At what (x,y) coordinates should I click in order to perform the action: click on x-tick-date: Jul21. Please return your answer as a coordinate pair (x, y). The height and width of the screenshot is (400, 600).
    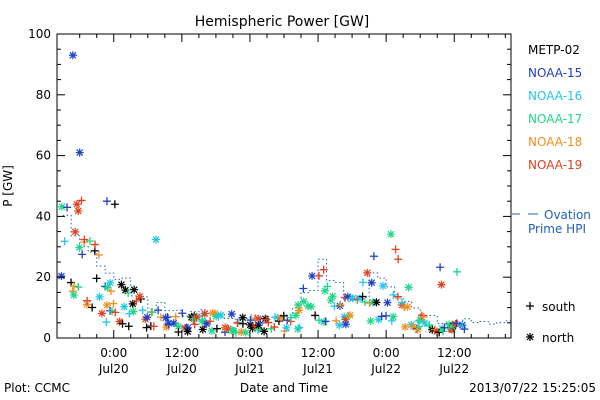
    Looking at the image, I should click on (249, 369).